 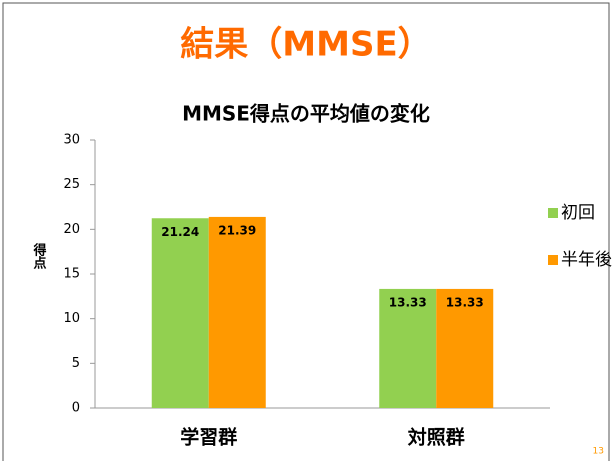 I want to click on y-tick-label: 20, so click(x=71, y=229).